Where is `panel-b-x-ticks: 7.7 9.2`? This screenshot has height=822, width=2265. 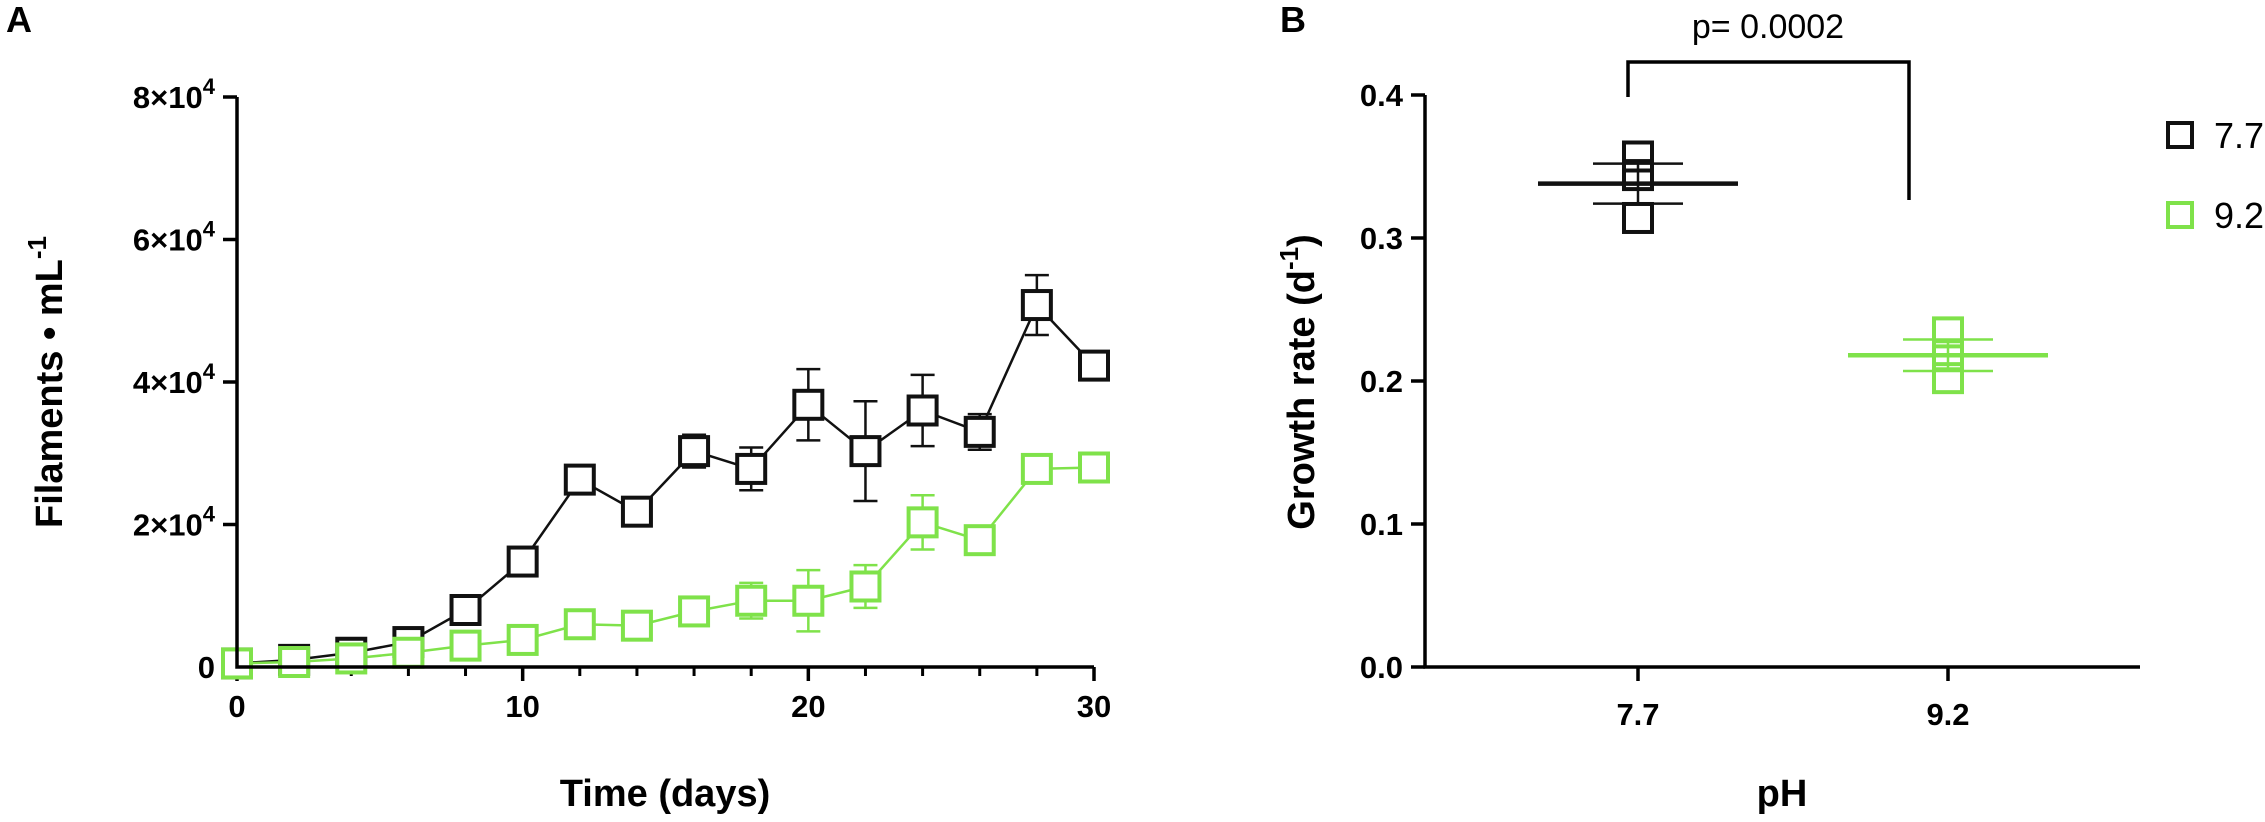
panel-b-x-ticks: 7.7 9.2 is located at coordinates (1793, 699).